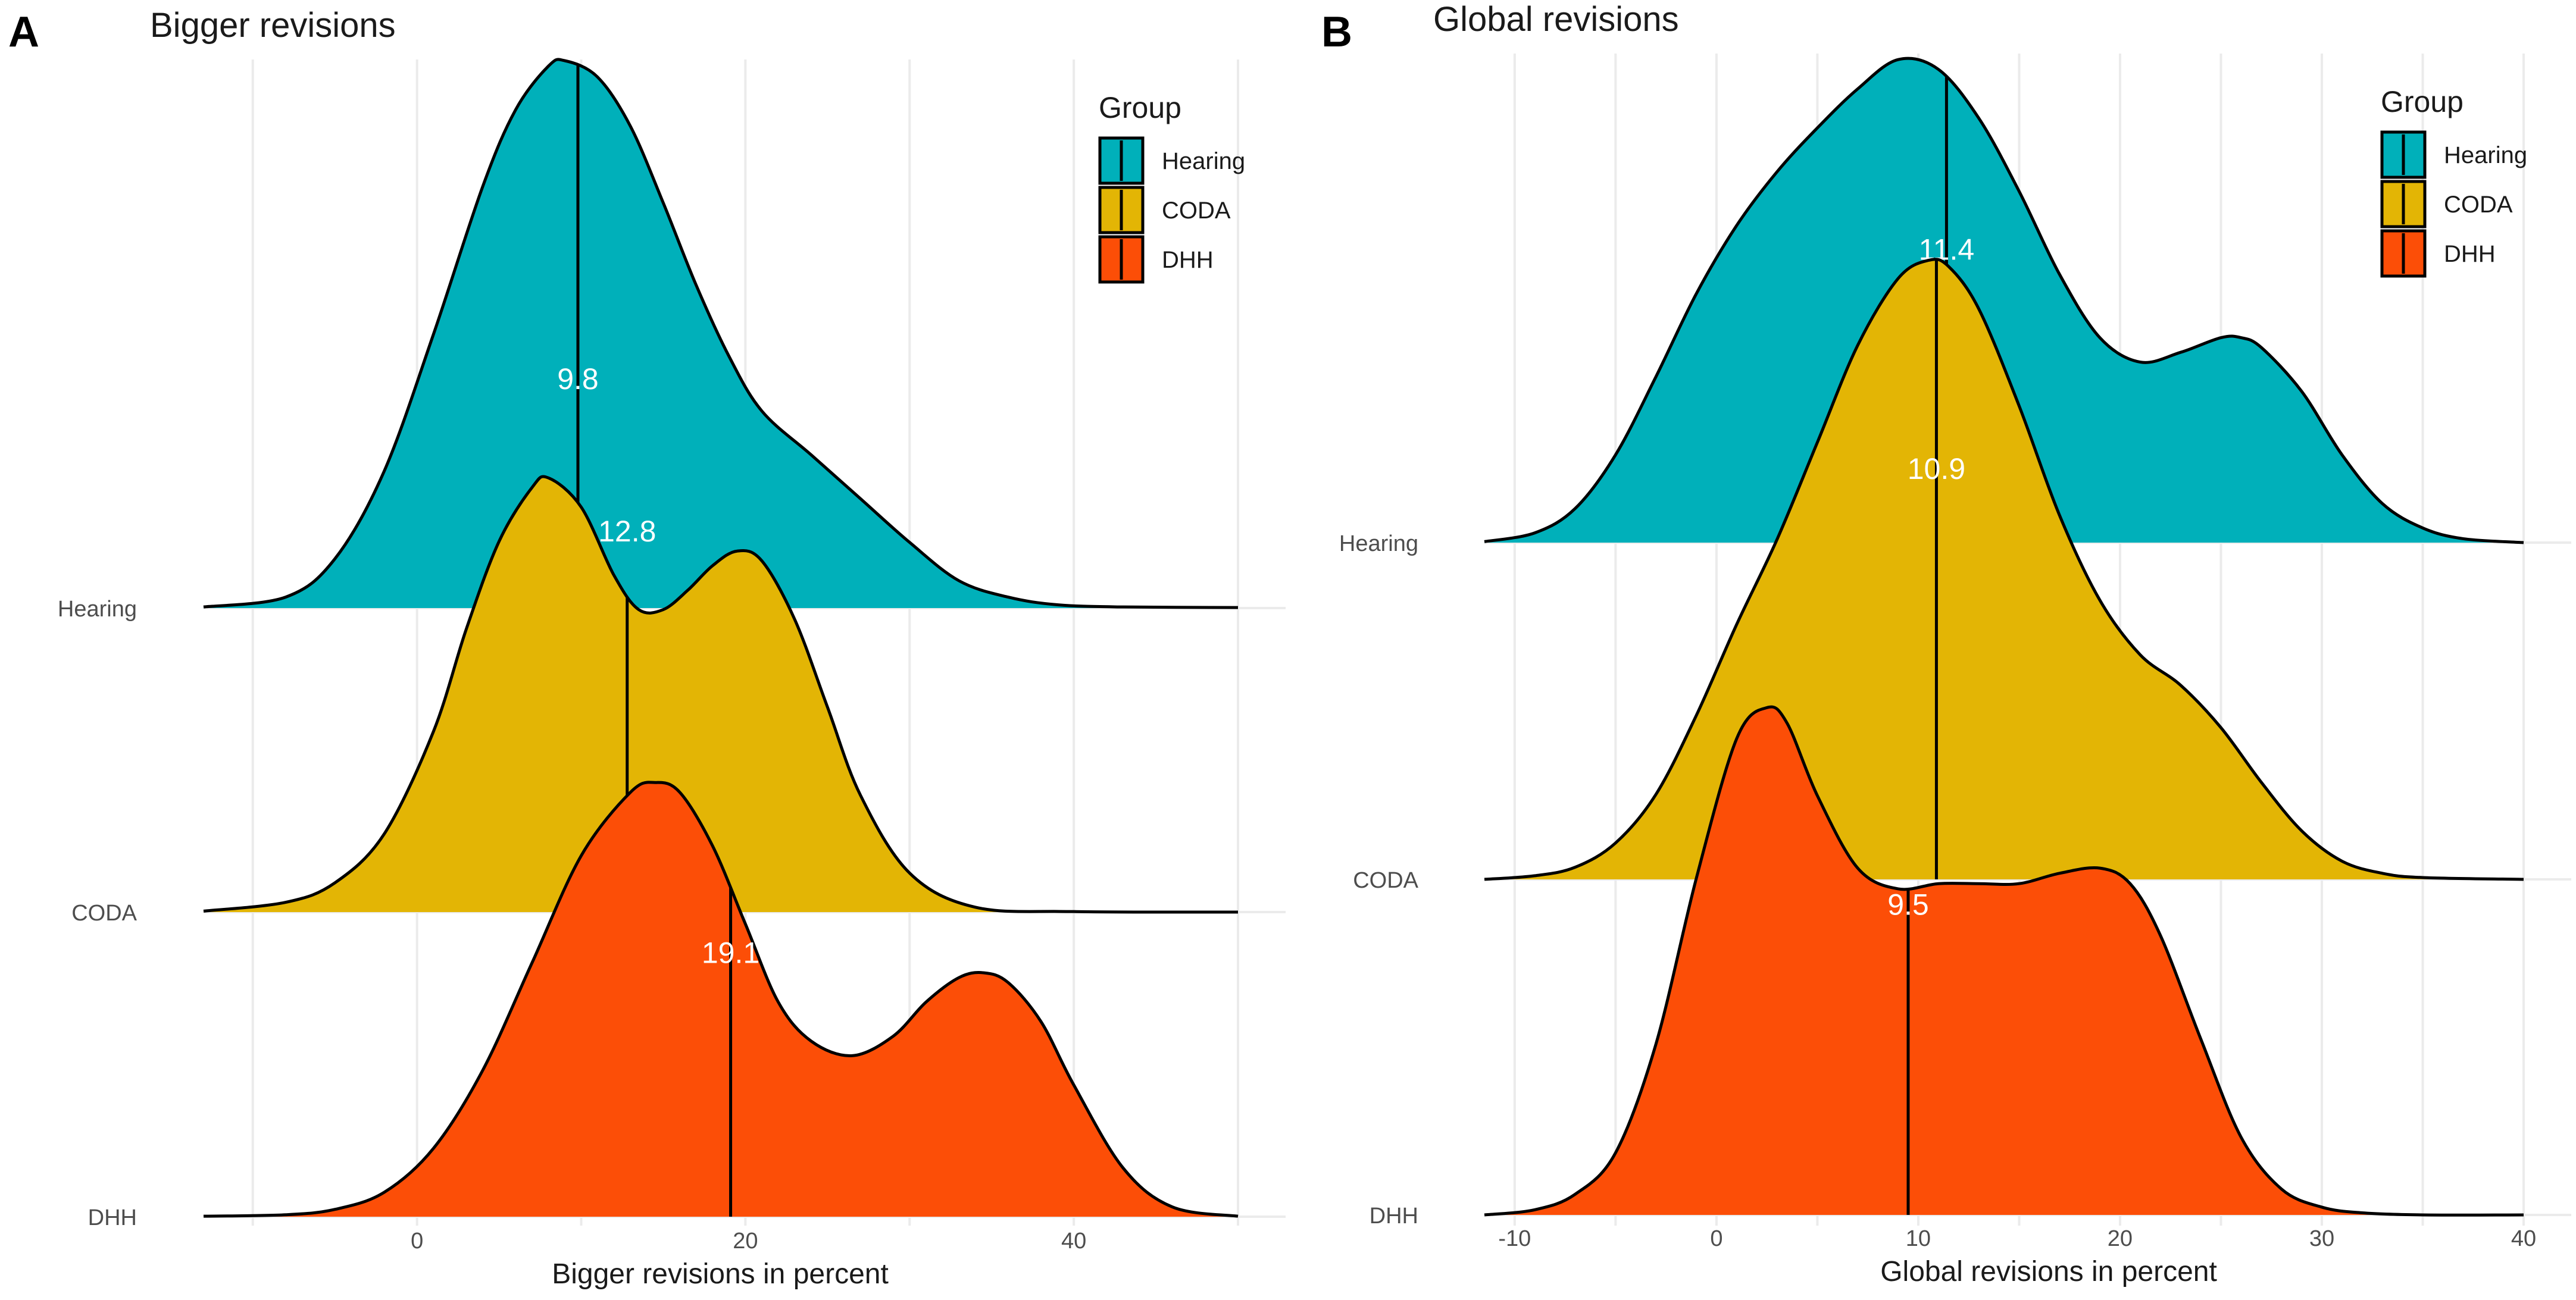 This screenshot has width=2576, height=1300. Describe the element at coordinates (720, 1274) in the screenshot. I see `x-axis-label-a: Bigger revisions in percent` at that location.